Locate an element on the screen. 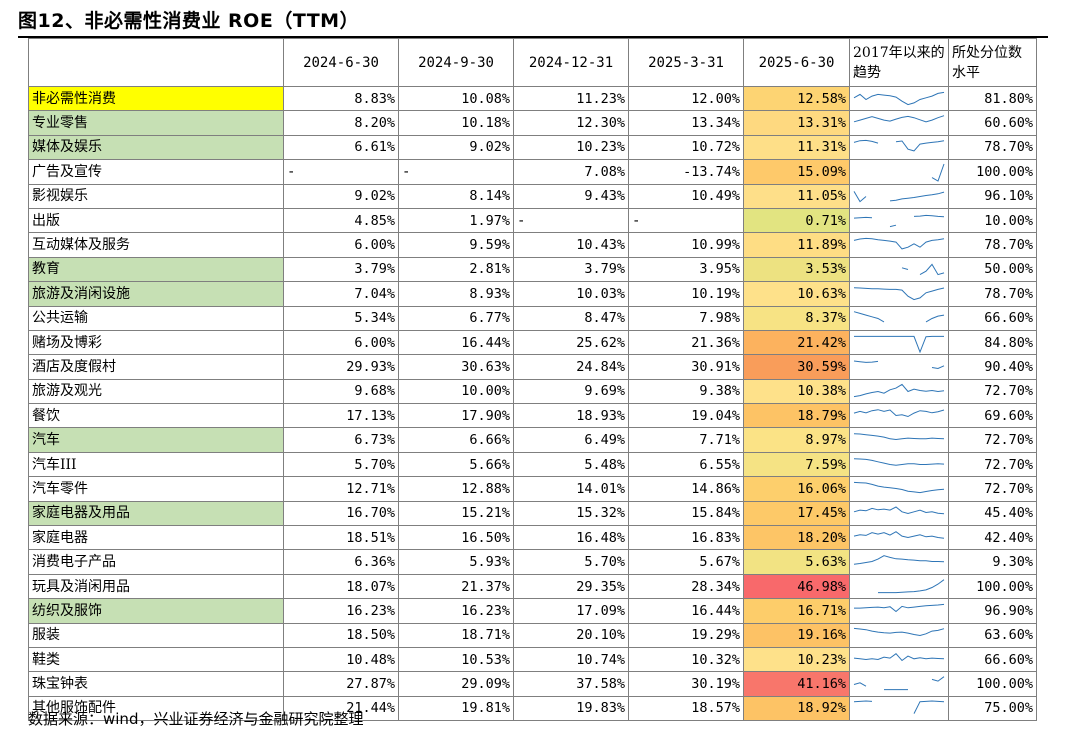 The width and height of the screenshot is (1080, 753). roe-value-cell: 10.43% is located at coordinates (571, 245).